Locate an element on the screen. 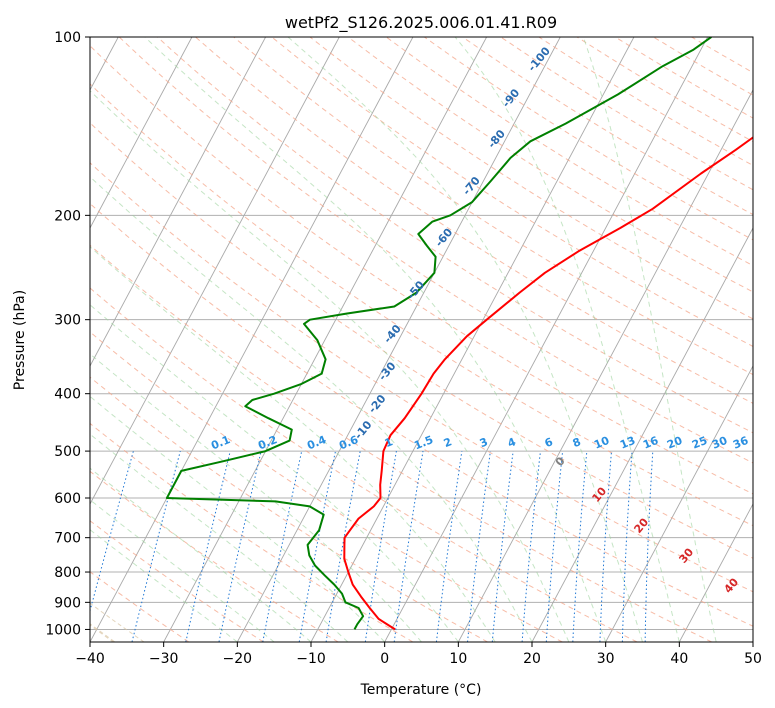 This screenshot has width=775, height=708. x-tick-label: −10 is located at coordinates (311, 659).